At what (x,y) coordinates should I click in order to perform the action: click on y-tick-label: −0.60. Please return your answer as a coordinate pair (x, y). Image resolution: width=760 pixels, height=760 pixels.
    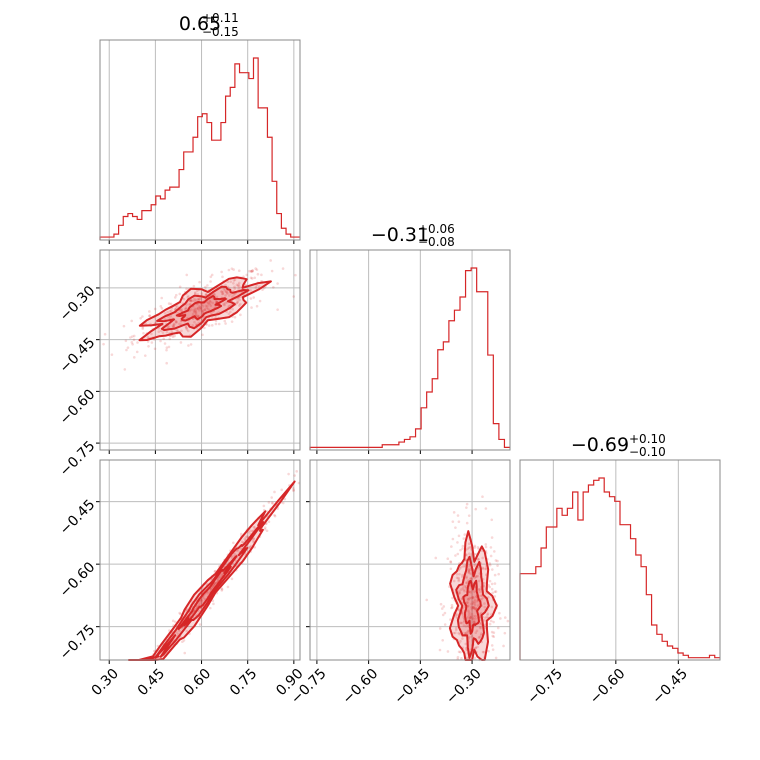
    Looking at the image, I should click on (78, 580).